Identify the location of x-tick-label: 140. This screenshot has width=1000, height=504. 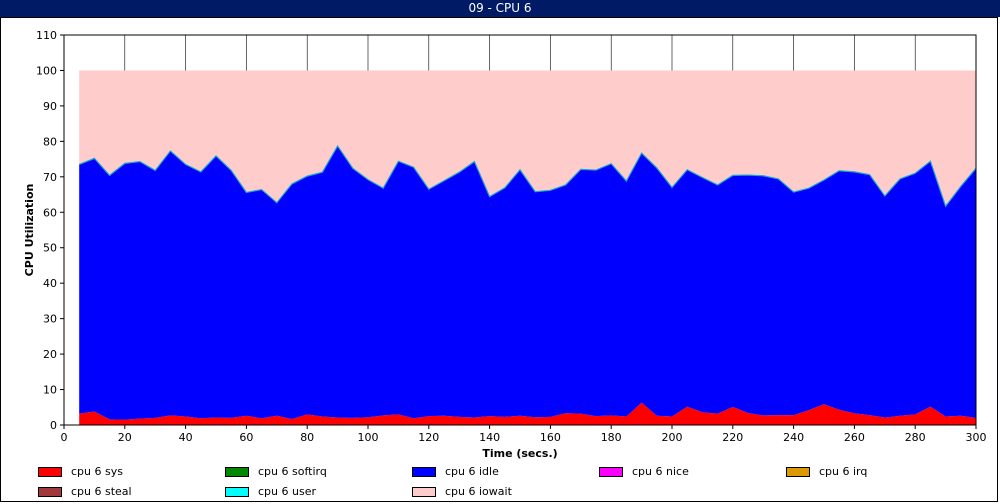
(489, 437).